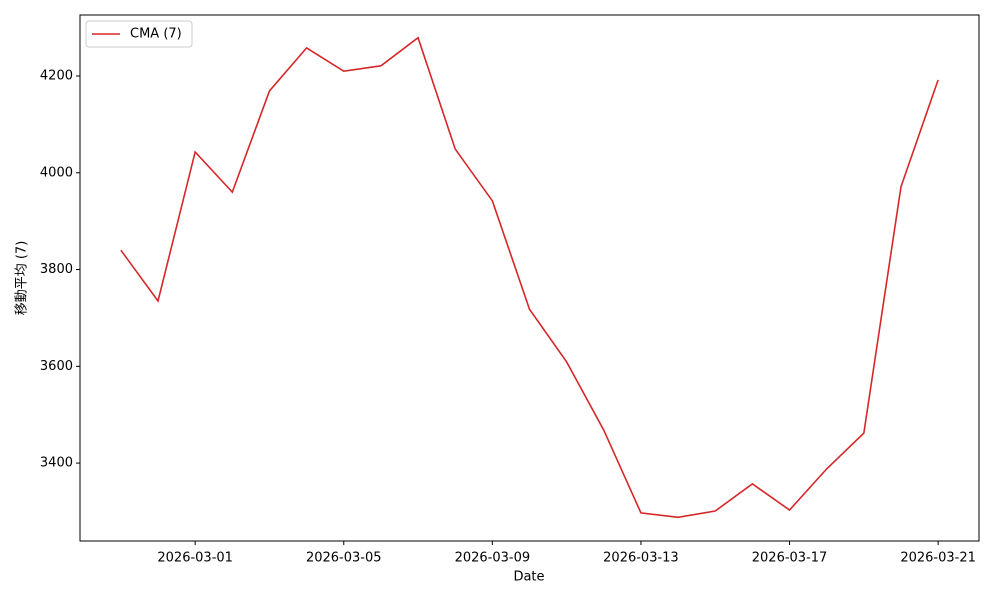  Describe the element at coordinates (56, 75) in the screenshot. I see `y-tick-label: 4200` at that location.